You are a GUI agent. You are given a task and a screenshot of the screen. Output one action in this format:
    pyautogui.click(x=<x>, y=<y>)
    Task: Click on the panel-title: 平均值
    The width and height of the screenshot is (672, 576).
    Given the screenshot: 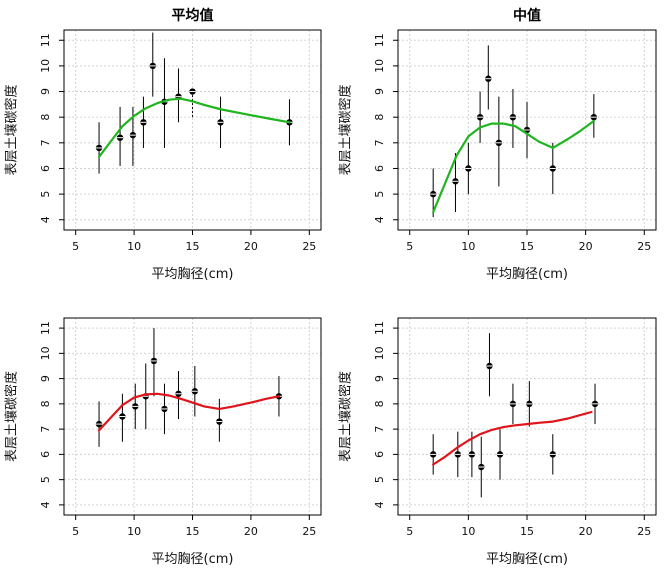 What is the action you would take?
    pyautogui.click(x=193, y=15)
    